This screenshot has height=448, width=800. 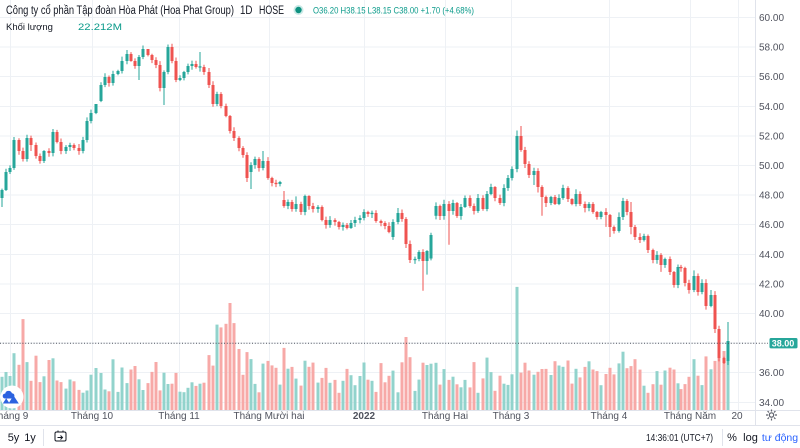 What do you see at coordinates (30, 438) in the screenshot?
I see `svg-text: 1y` at bounding box center [30, 438].